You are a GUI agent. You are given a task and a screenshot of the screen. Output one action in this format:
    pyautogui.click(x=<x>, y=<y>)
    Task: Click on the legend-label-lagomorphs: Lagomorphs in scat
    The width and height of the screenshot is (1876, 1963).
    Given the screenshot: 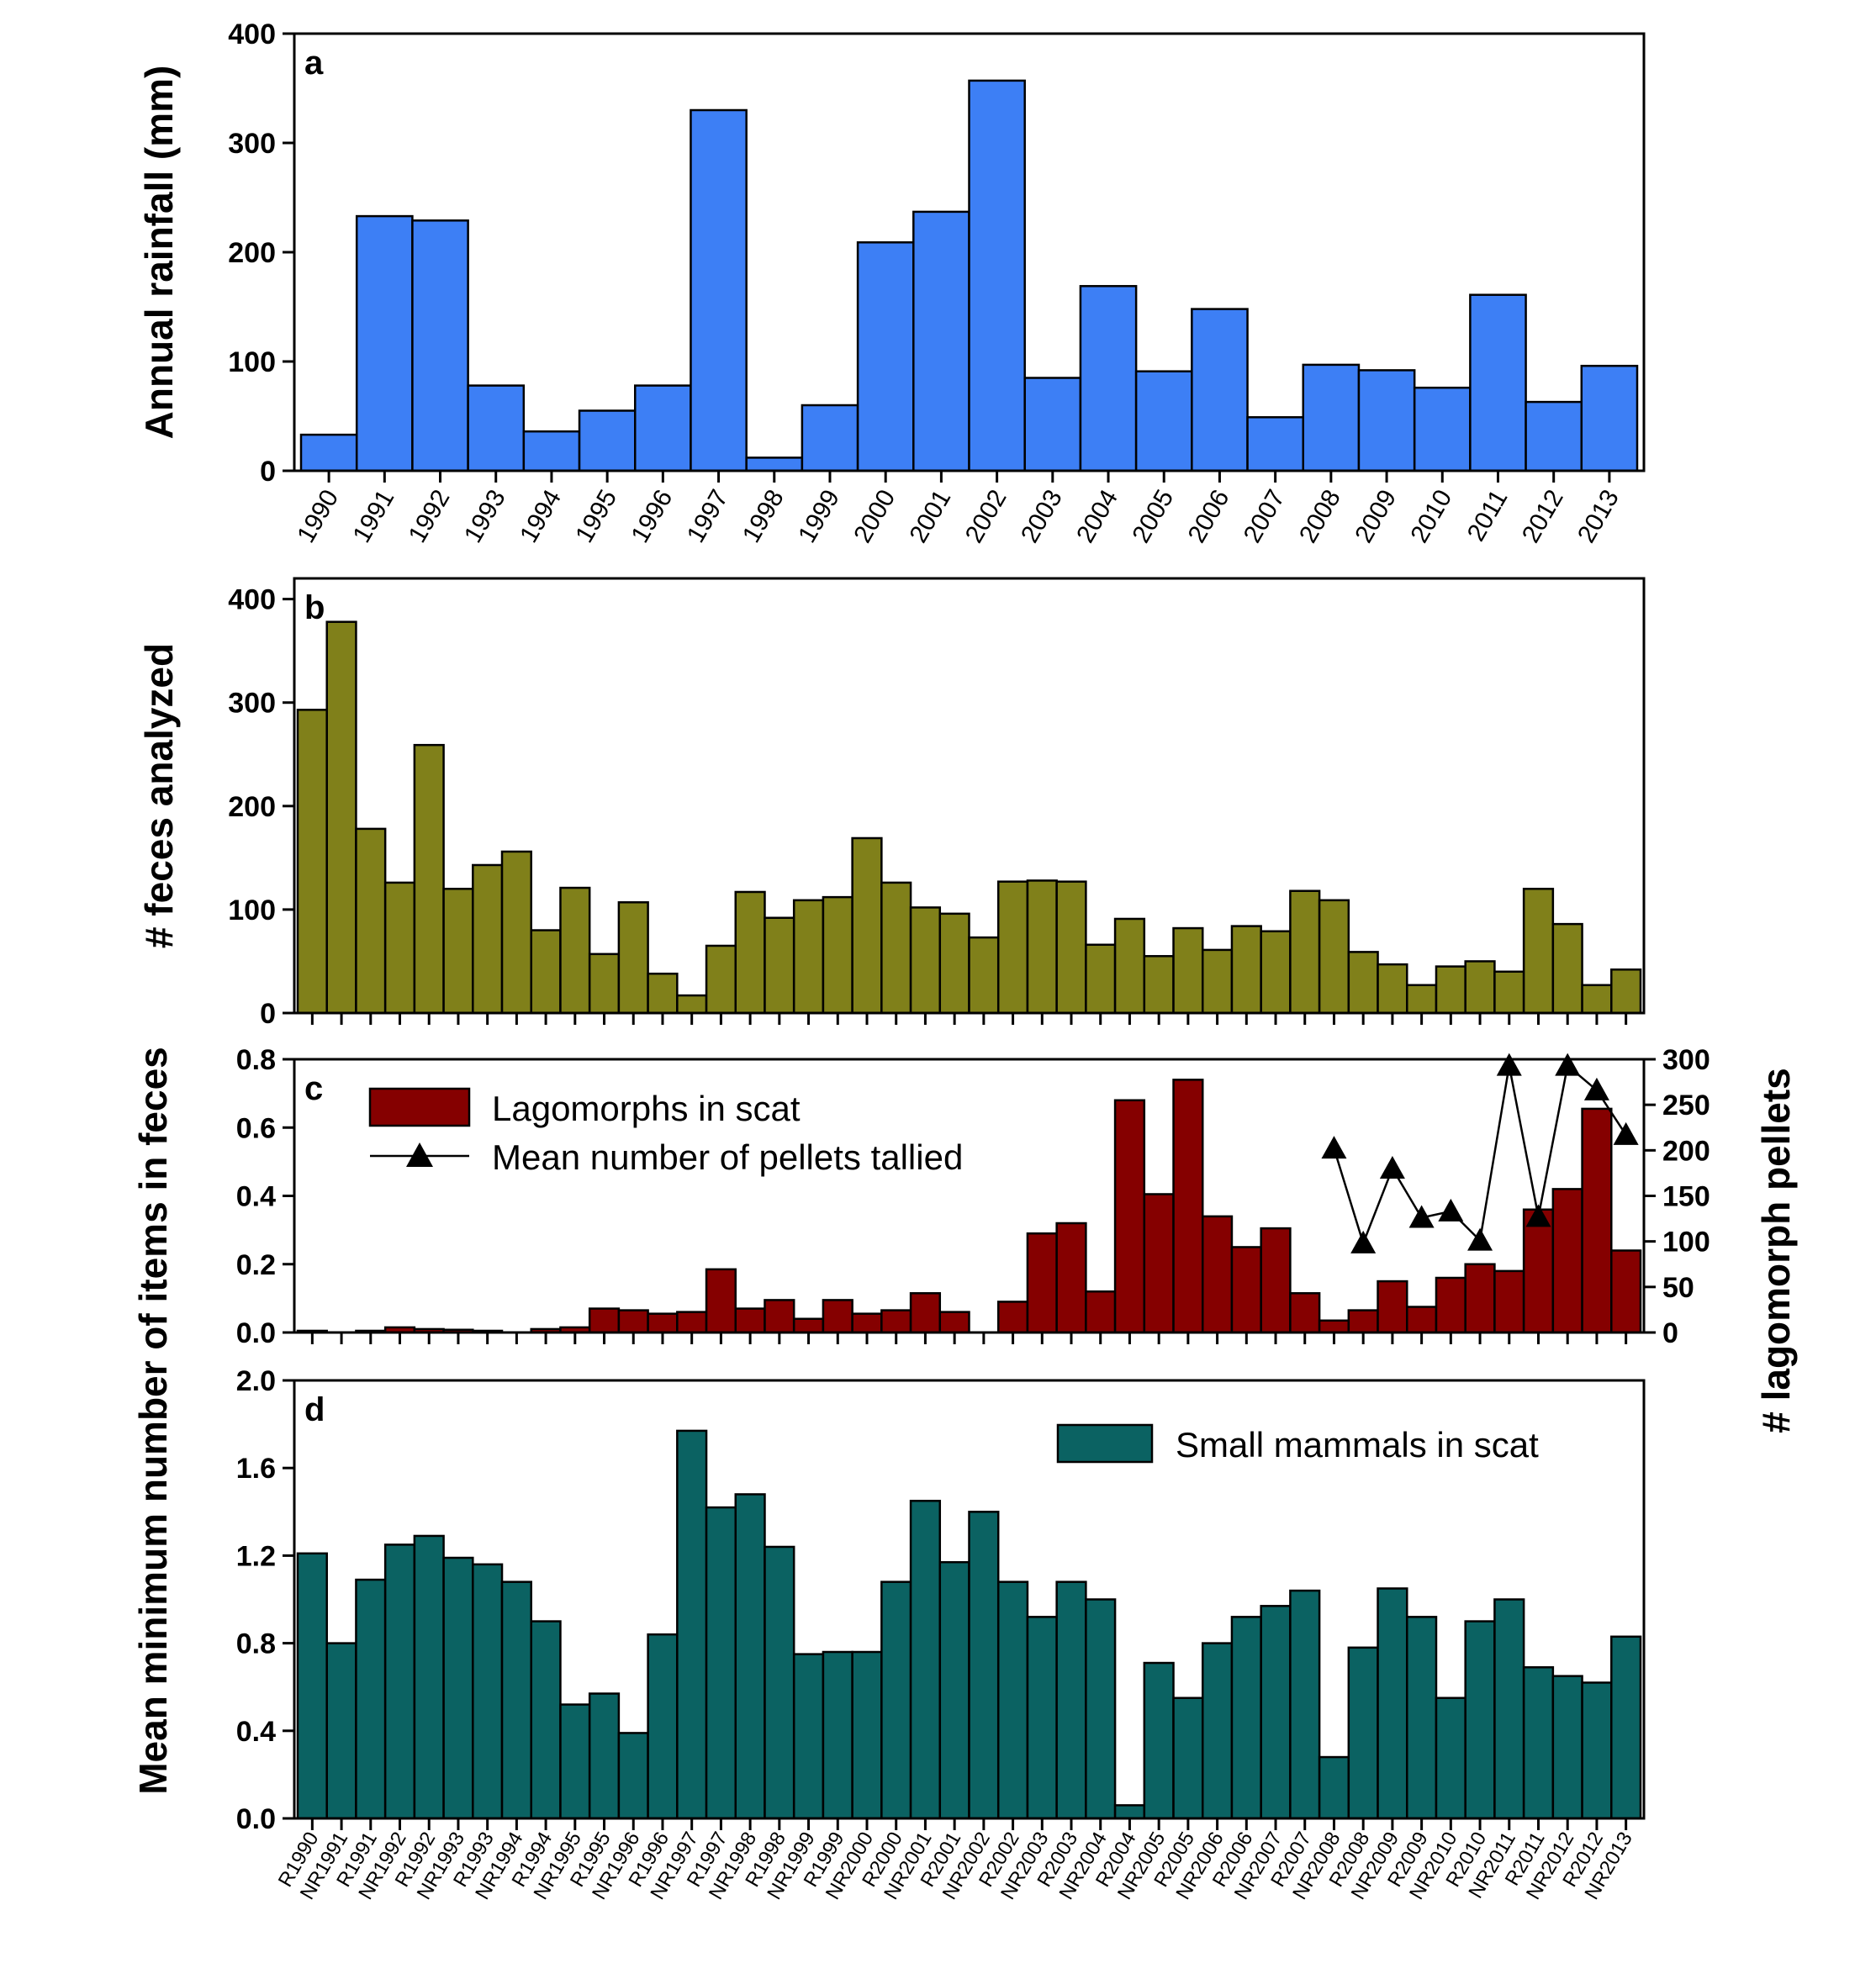 What is the action you would take?
    pyautogui.click(x=646, y=1108)
    